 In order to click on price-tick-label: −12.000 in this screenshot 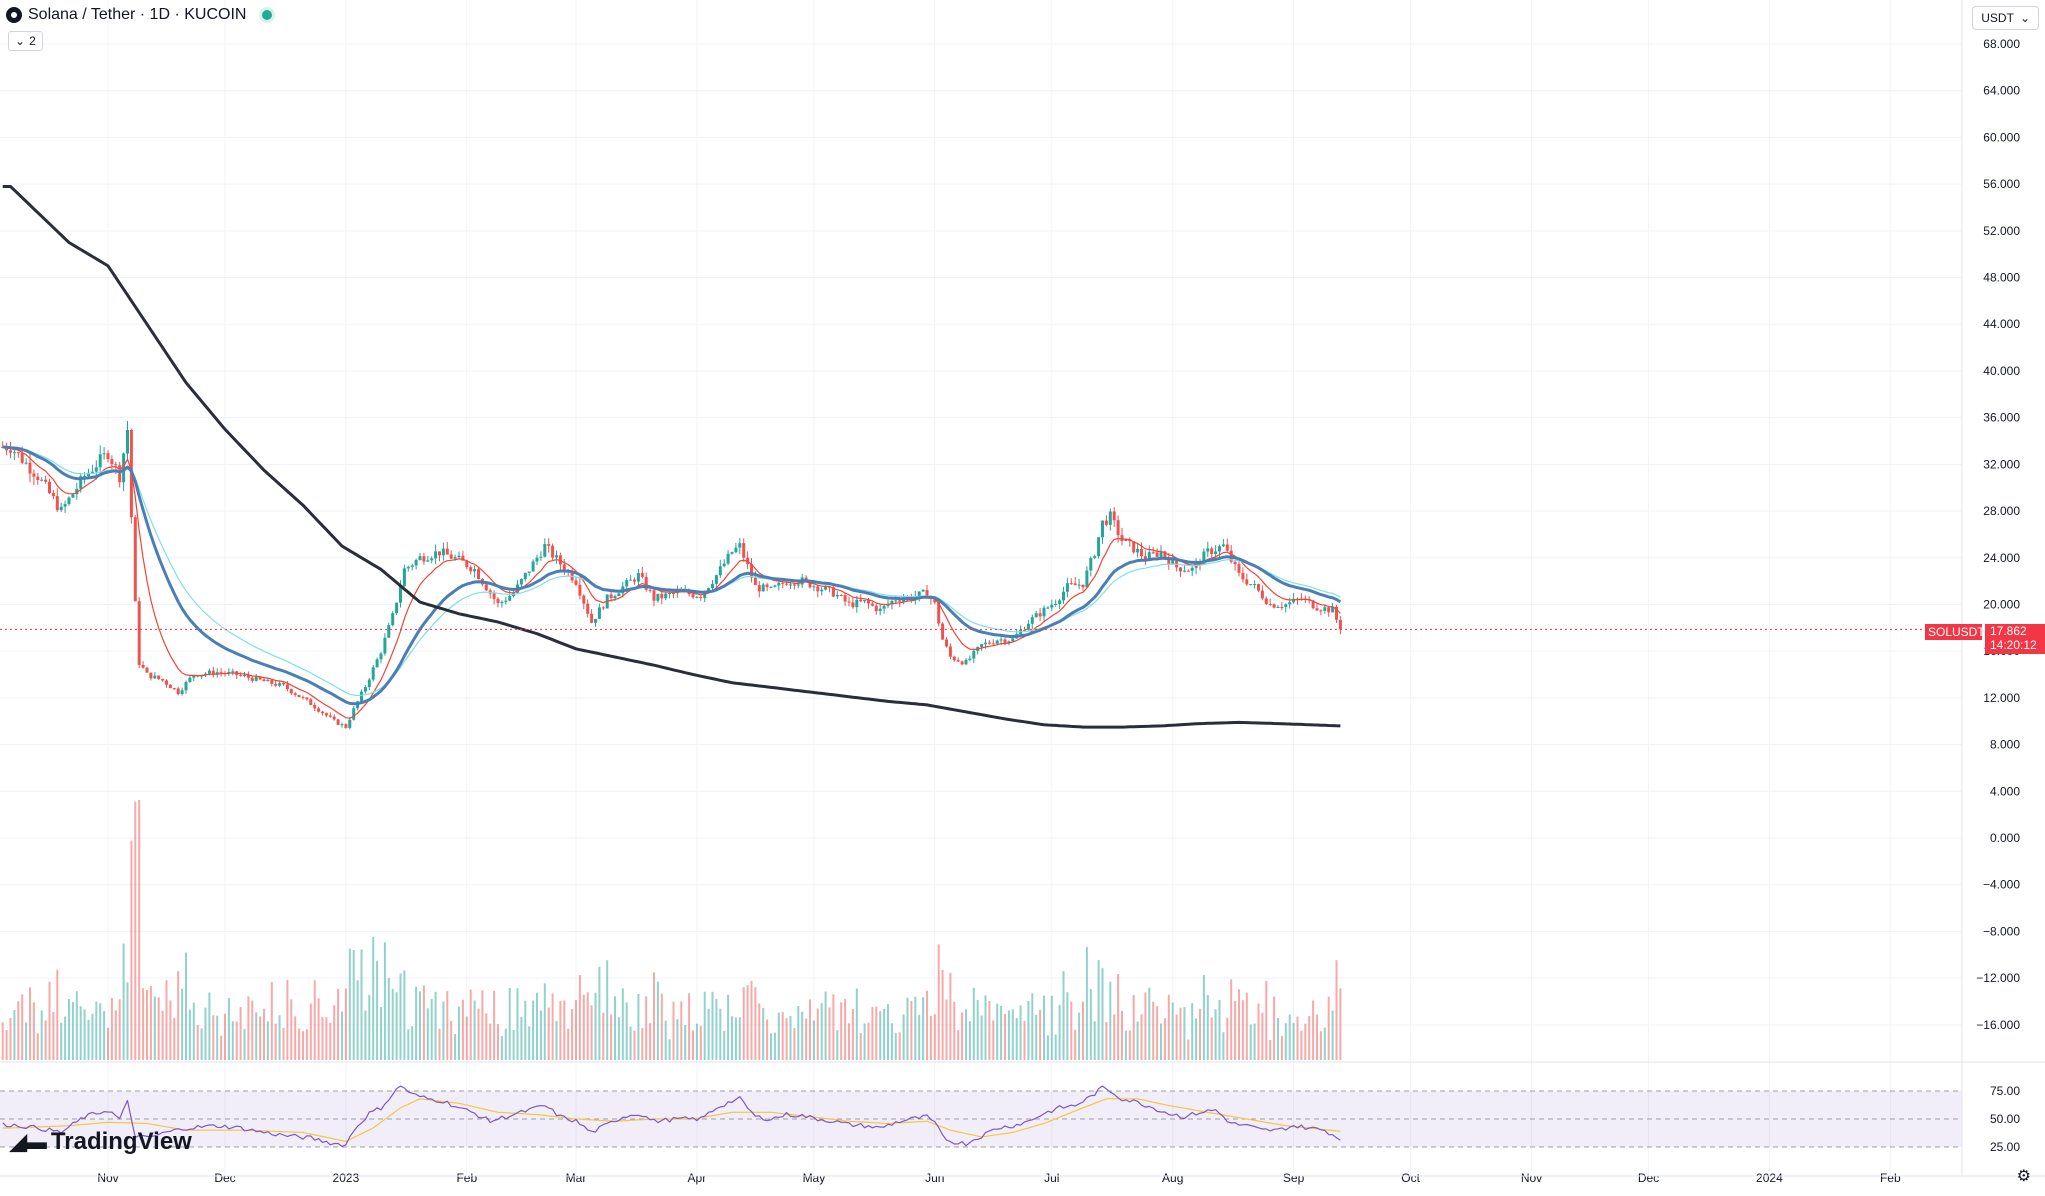, I will do `click(1998, 978)`.